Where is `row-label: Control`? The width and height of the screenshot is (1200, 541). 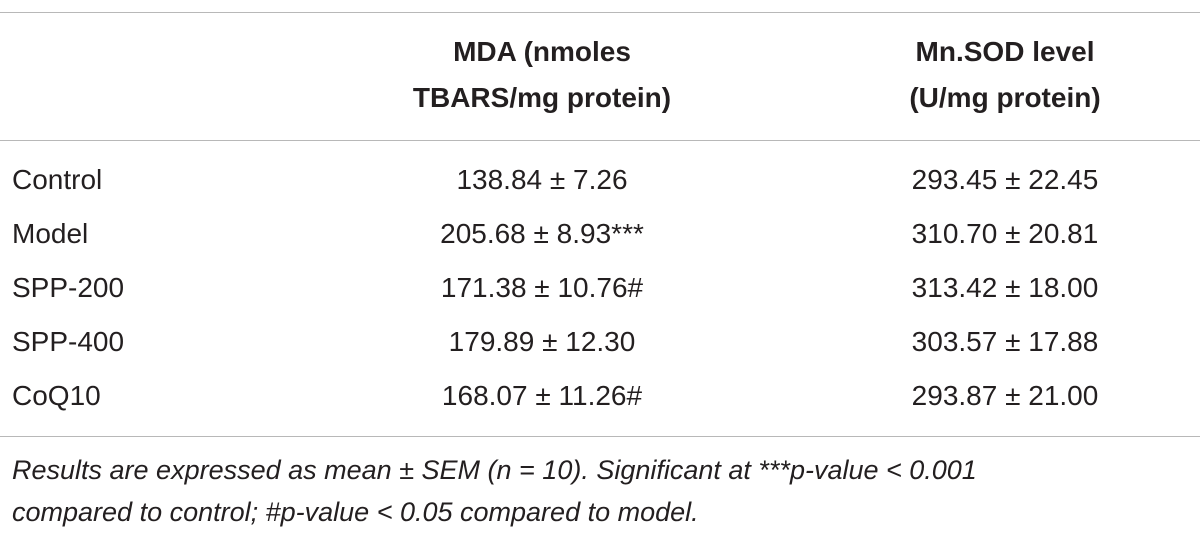
row-label: Control is located at coordinates (57, 179).